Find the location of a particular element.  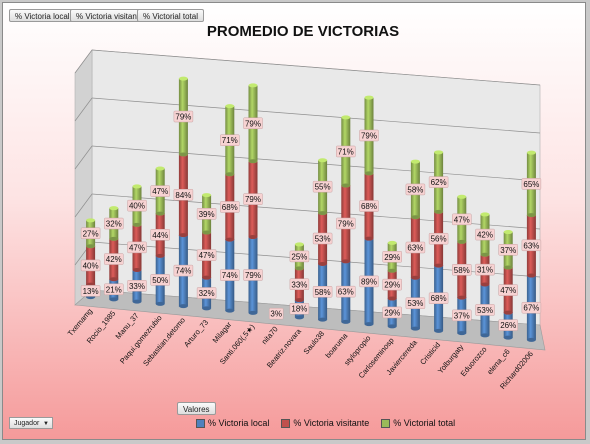

data-label-1-4: 84% is located at coordinates (183, 195).